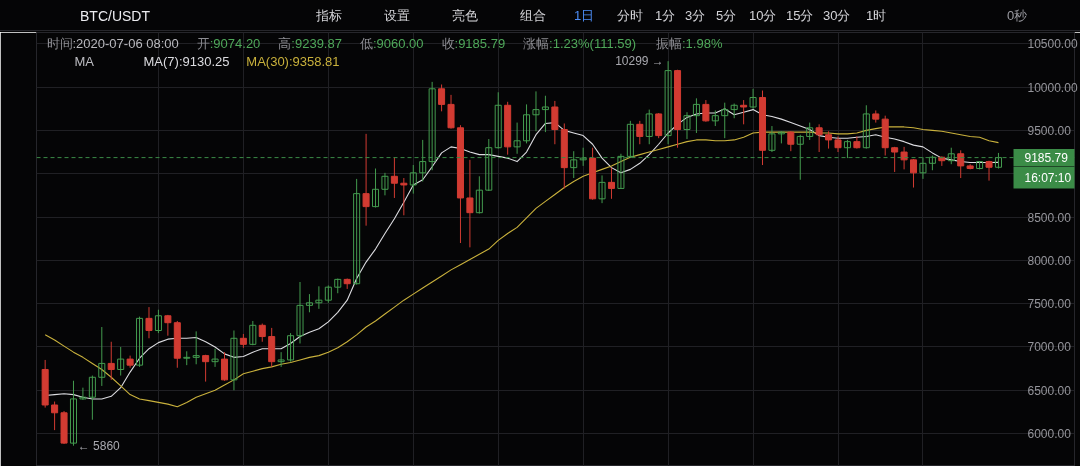 Image resolution: width=1080 pixels, height=466 pixels. What do you see at coordinates (1049, 260) in the screenshot?
I see `y-tick-label: 8000.00` at bounding box center [1049, 260].